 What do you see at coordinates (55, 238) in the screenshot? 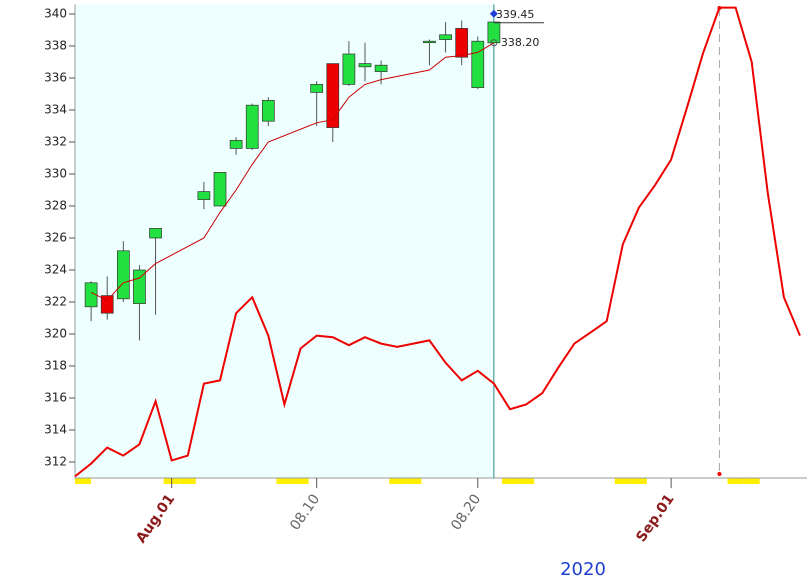
I see `y-tick-label: 326` at bounding box center [55, 238].